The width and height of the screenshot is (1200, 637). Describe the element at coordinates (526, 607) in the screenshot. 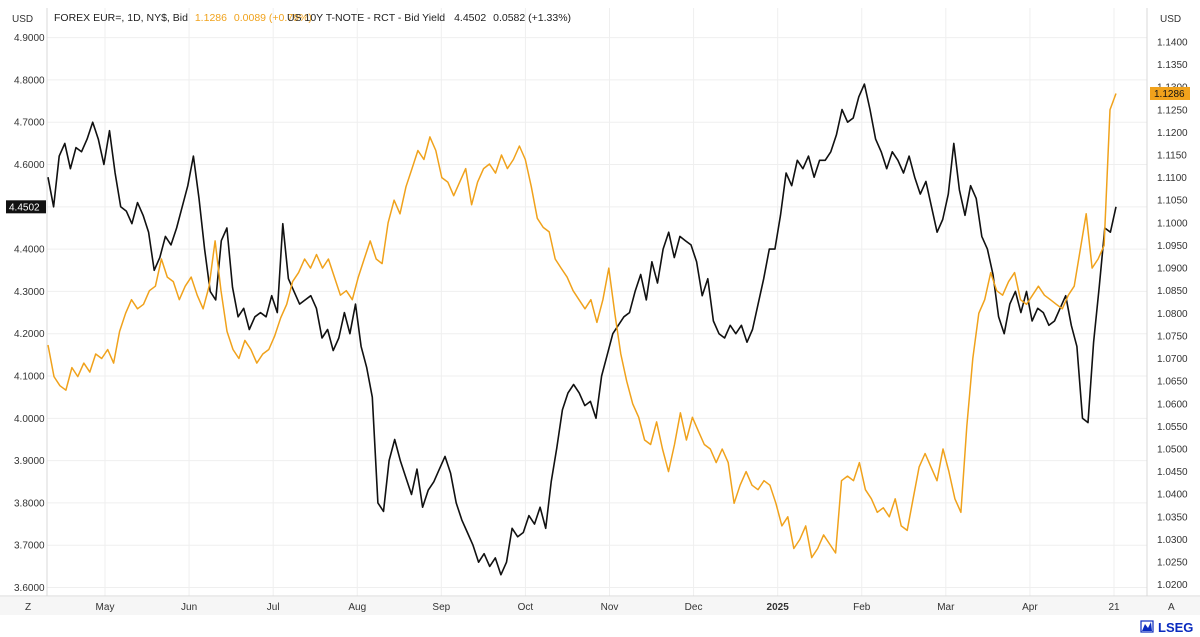

I see `x-tick-label: Oct` at that location.